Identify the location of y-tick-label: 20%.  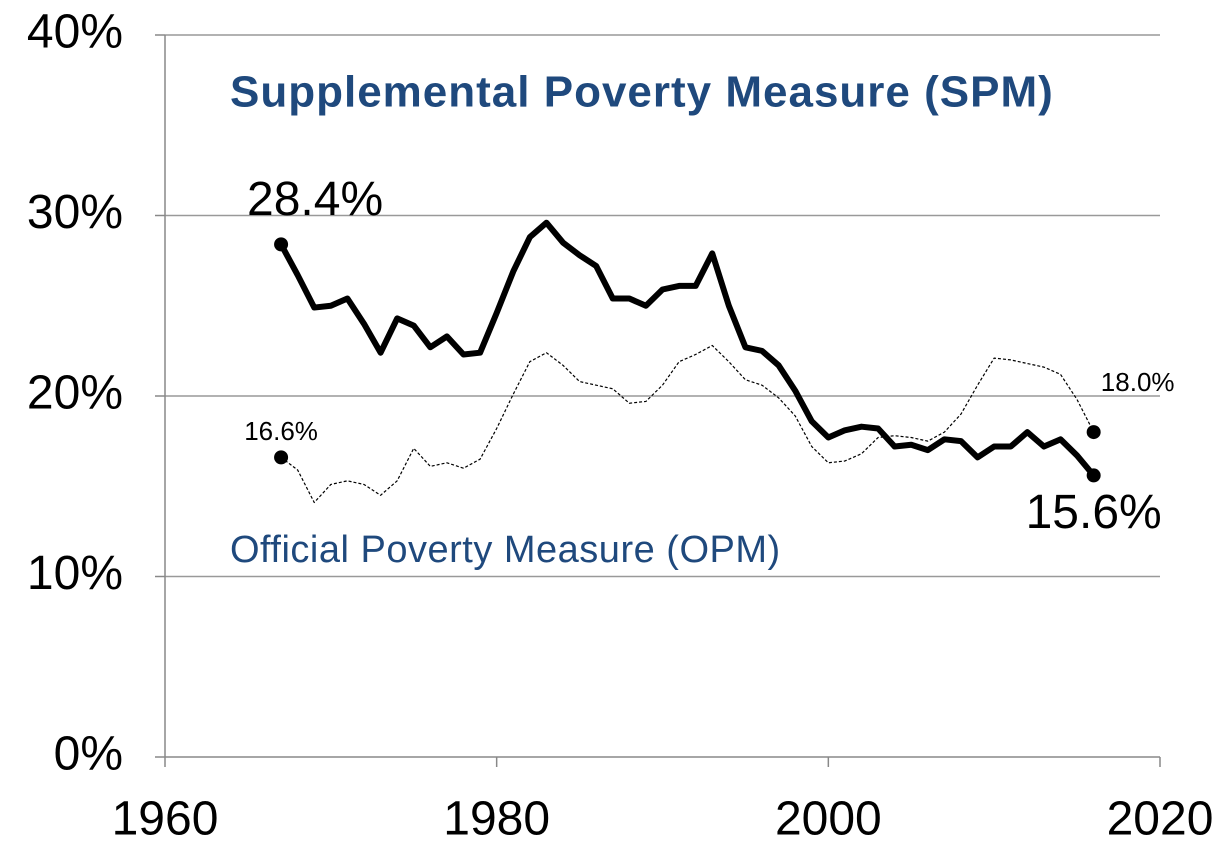
(75, 393).